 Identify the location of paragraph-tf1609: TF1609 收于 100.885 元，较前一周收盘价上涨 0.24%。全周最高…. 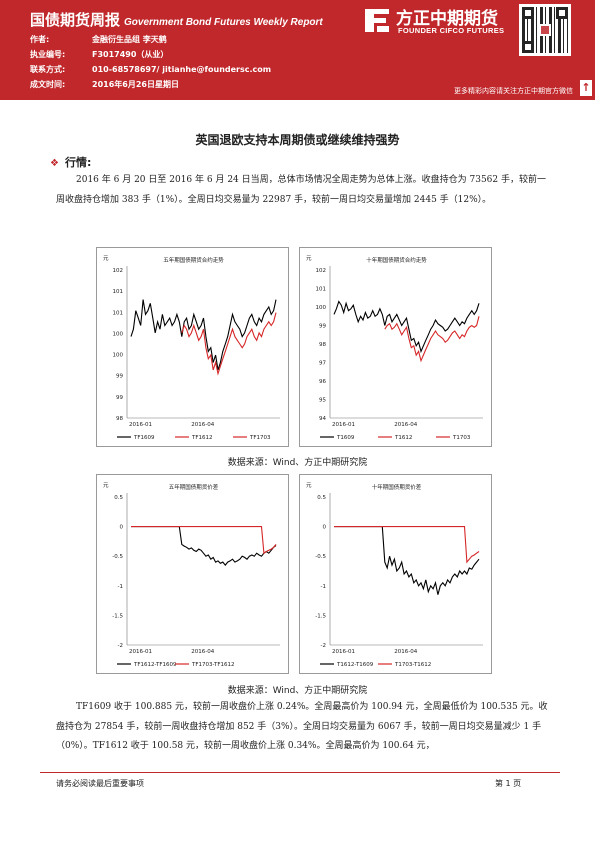
(302, 726).